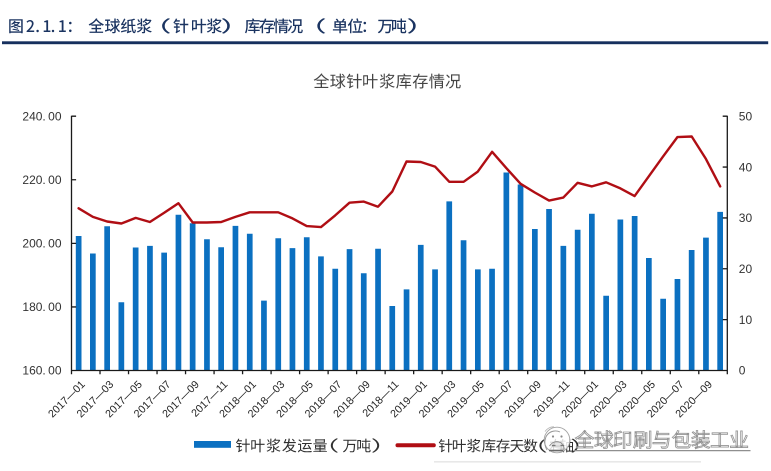  Describe the element at coordinates (746, 167) in the screenshot. I see `svg-text: 40` at that location.